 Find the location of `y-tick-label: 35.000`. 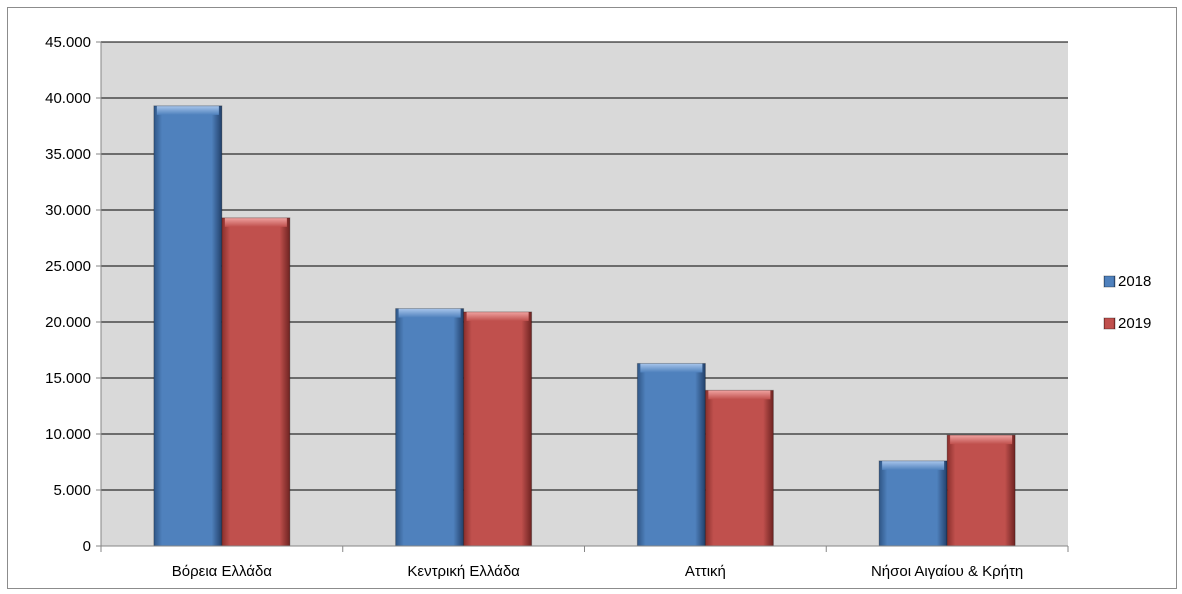

y-tick-label: 35.000 is located at coordinates (68, 154).